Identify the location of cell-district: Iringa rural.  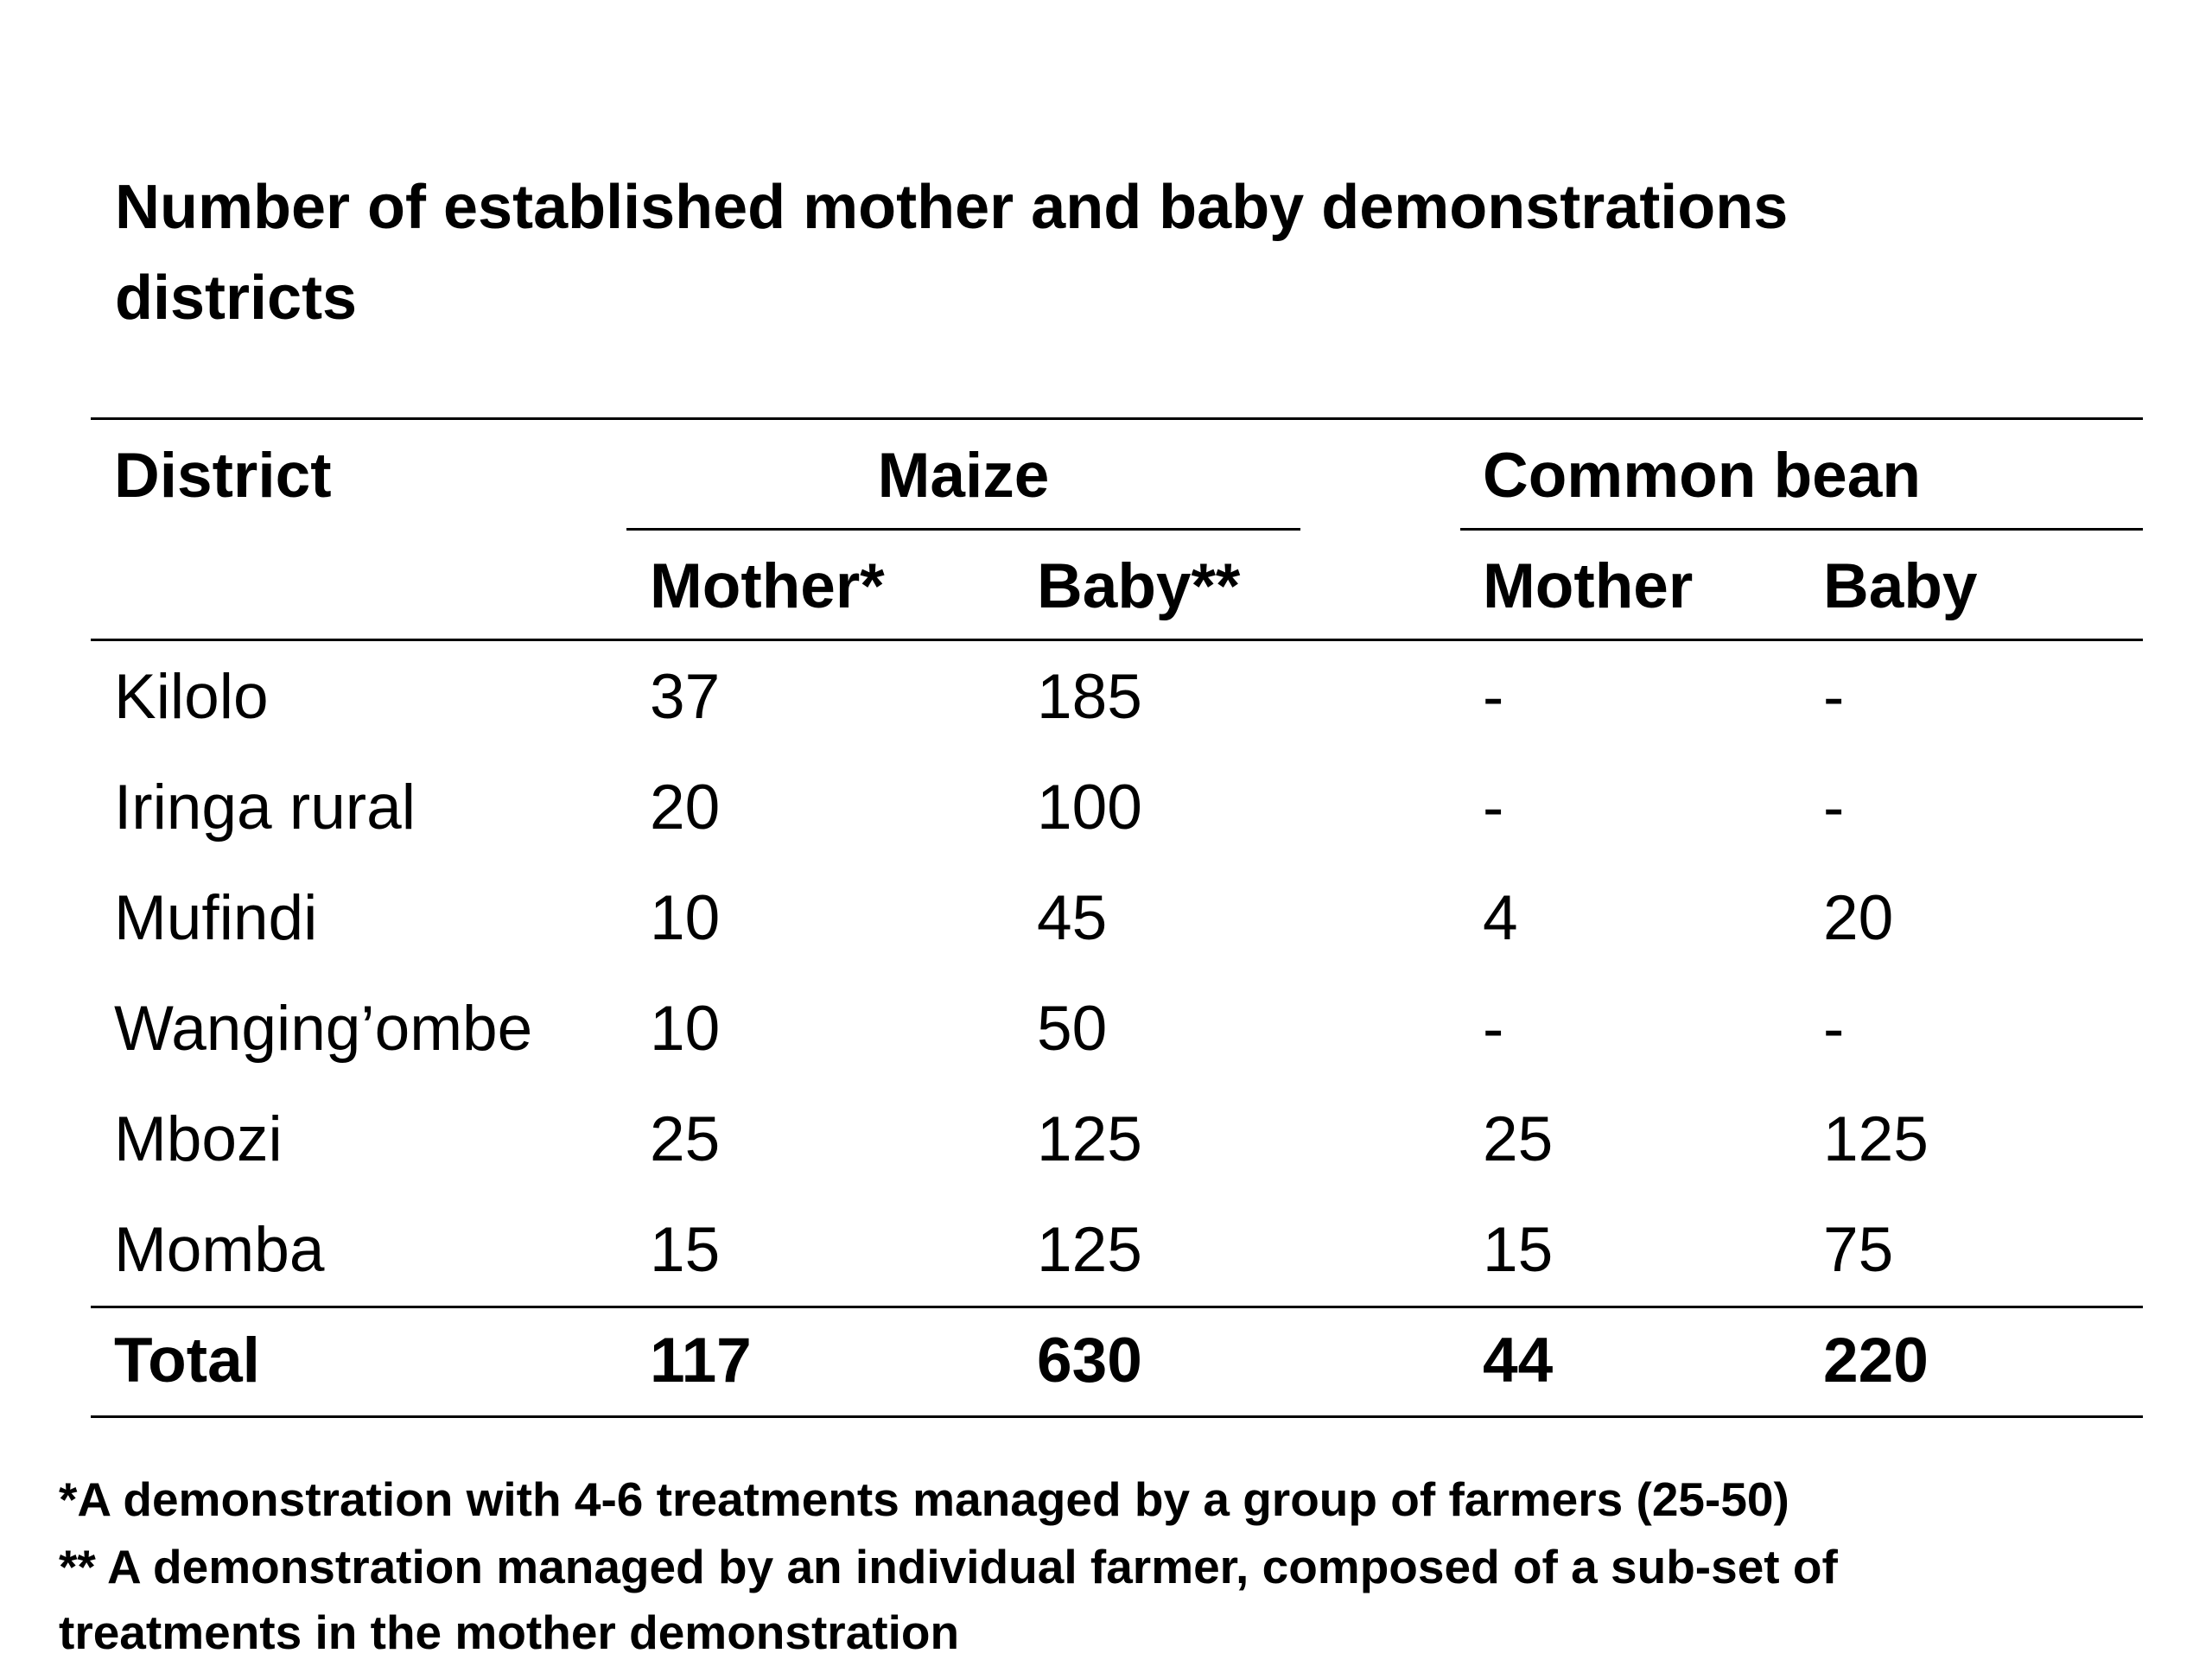
(265, 808).